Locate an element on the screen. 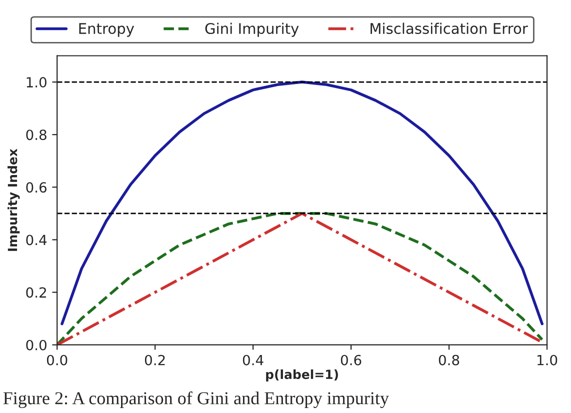  x-tick-label: 1.0 is located at coordinates (548, 360).